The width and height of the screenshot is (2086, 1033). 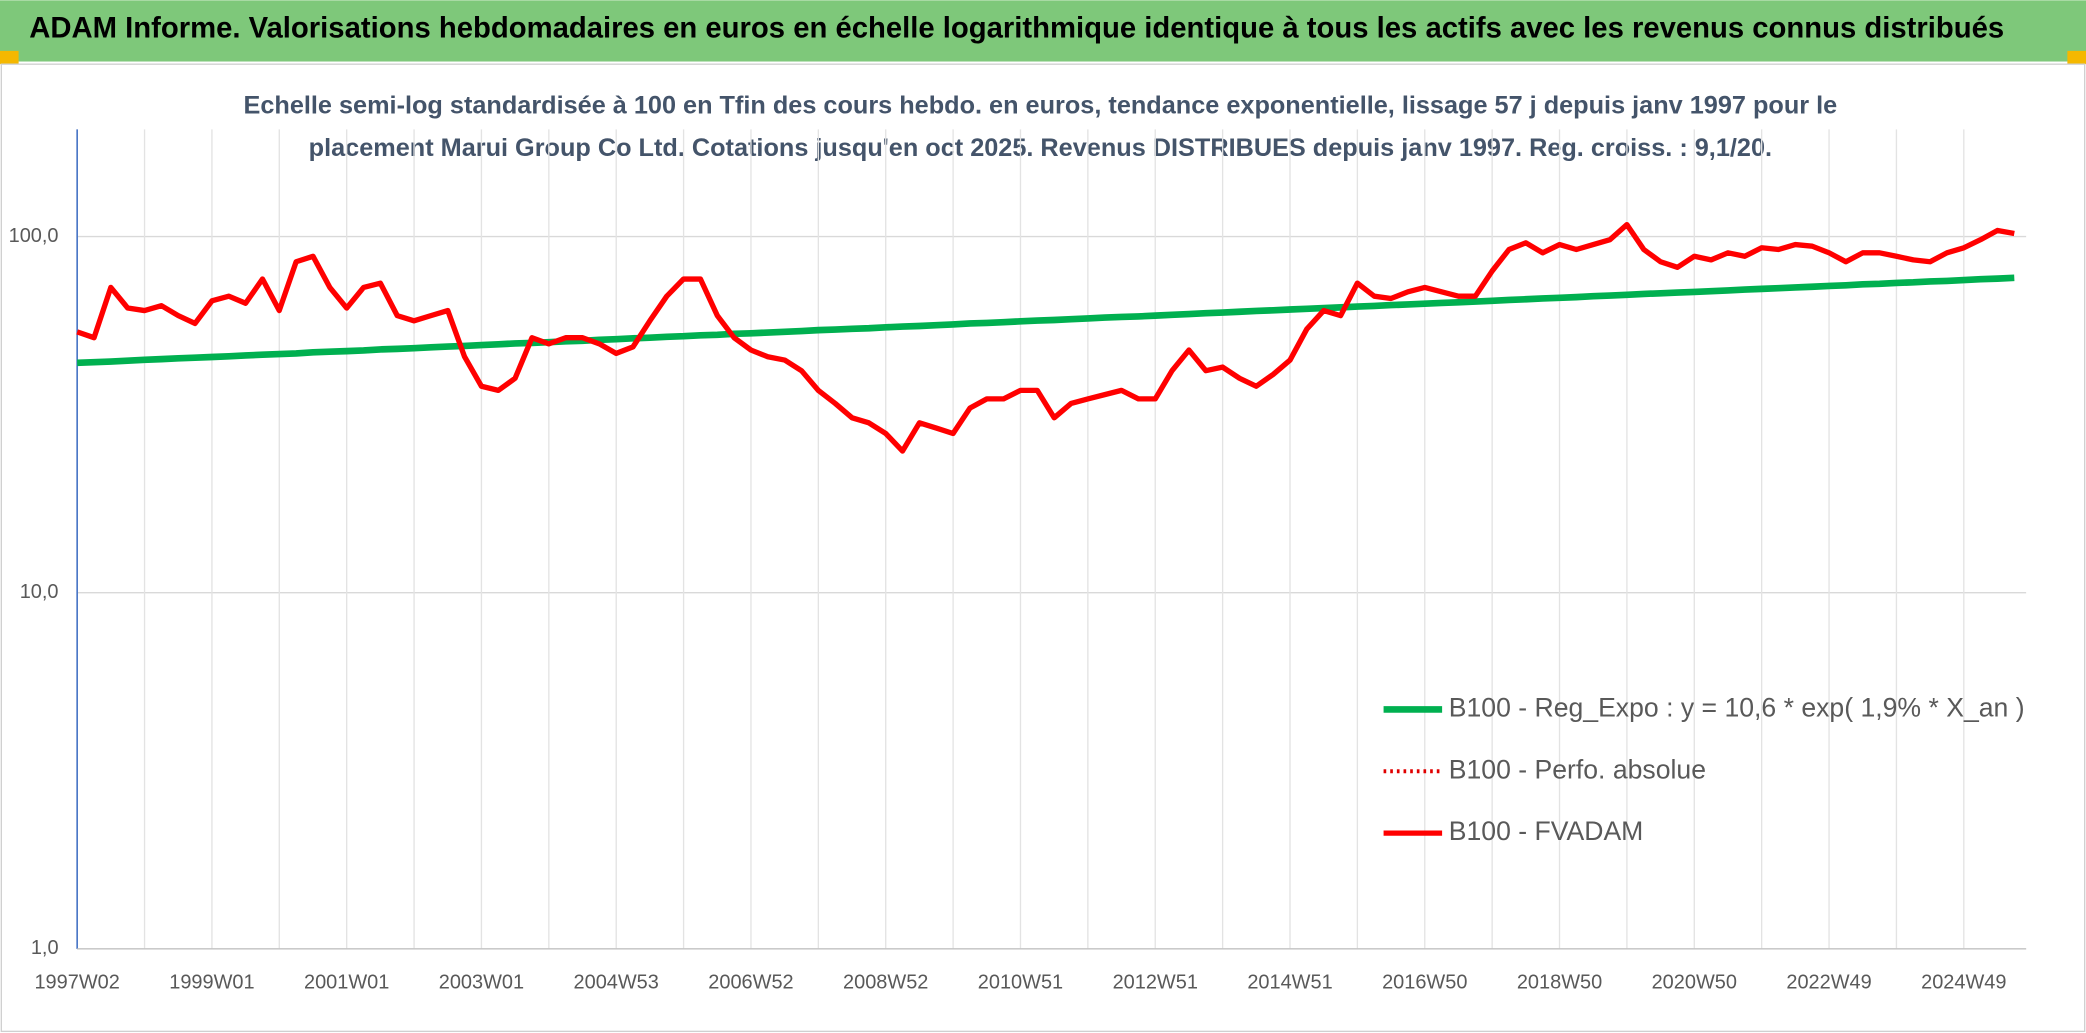 What do you see at coordinates (1020, 983) in the screenshot?
I see `x-tick-label: 2010W51` at bounding box center [1020, 983].